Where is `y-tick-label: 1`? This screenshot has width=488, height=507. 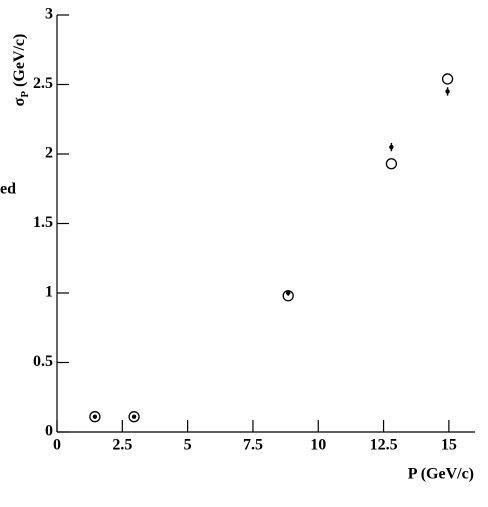 y-tick-label: 1 is located at coordinates (49, 292).